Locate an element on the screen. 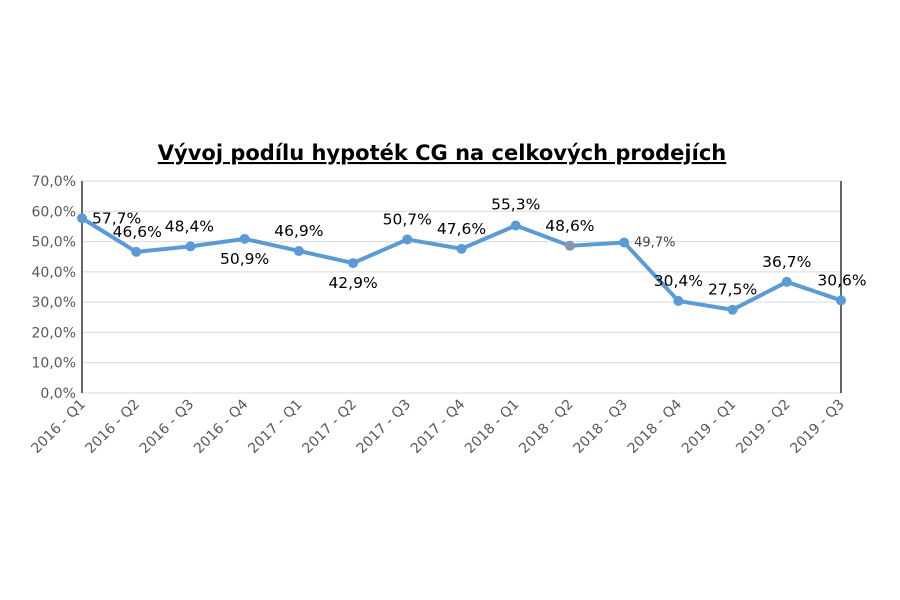 This screenshot has width=900, height=600. data-label: 27,5% is located at coordinates (732, 290).